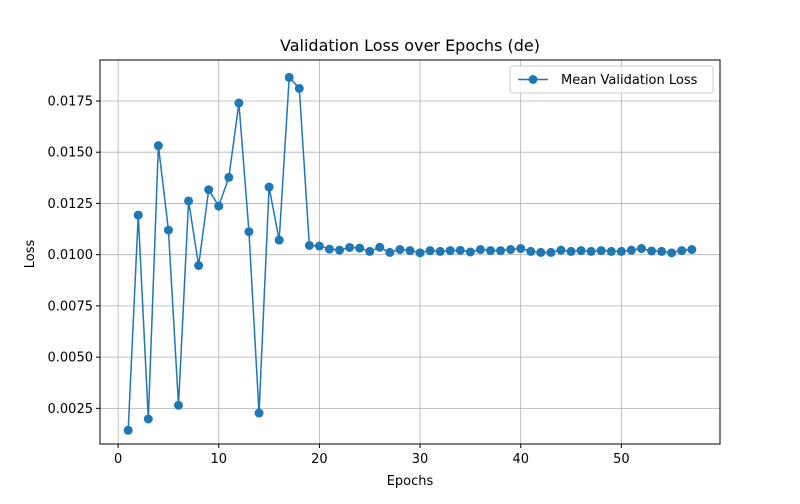 The width and height of the screenshot is (800, 504). I want to click on x-tick-label: 20, so click(319, 459).